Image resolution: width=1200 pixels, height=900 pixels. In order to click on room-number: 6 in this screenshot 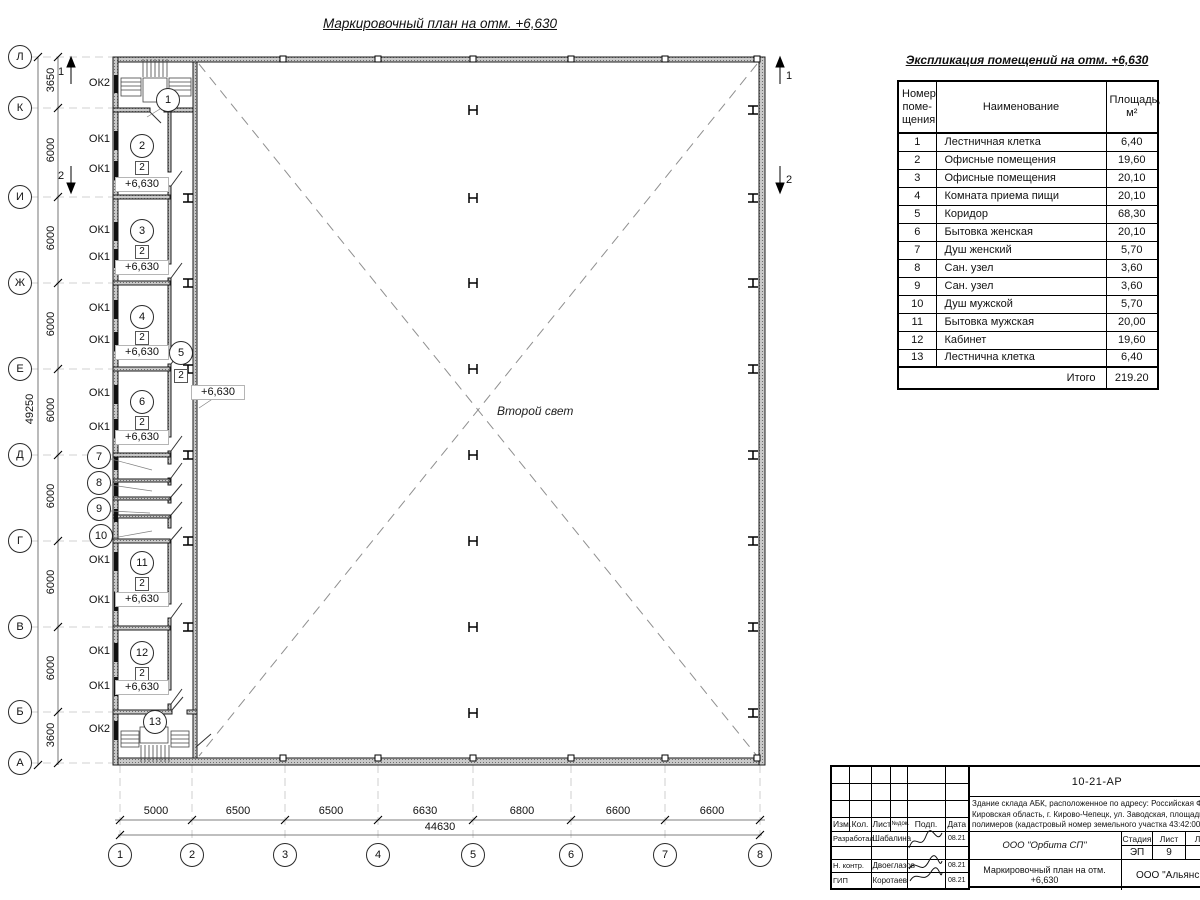, I will do `click(142, 402)`.